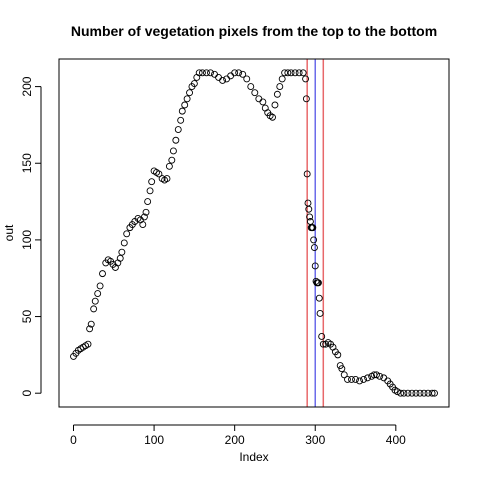 The height and width of the screenshot is (480, 480). I want to click on x-tick-label: 300, so click(315, 440).